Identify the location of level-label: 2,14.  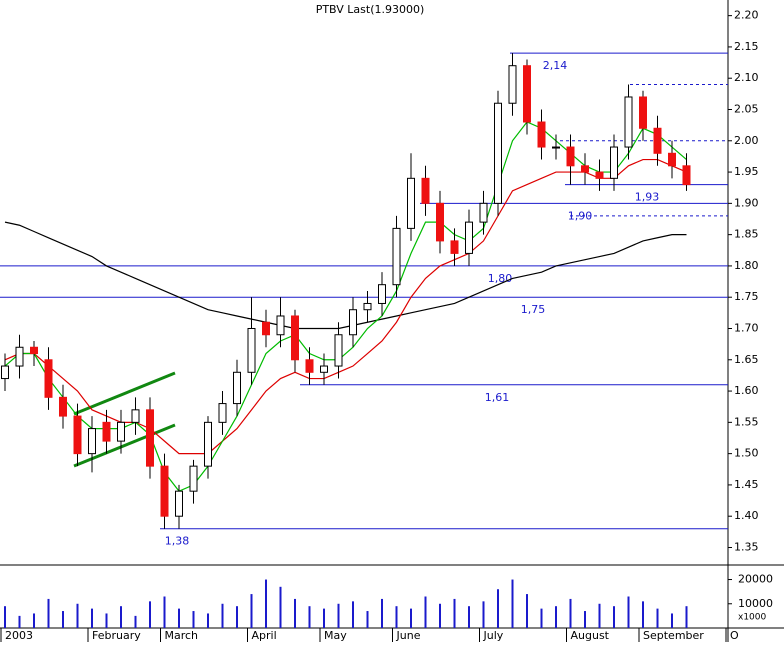
(555, 65).